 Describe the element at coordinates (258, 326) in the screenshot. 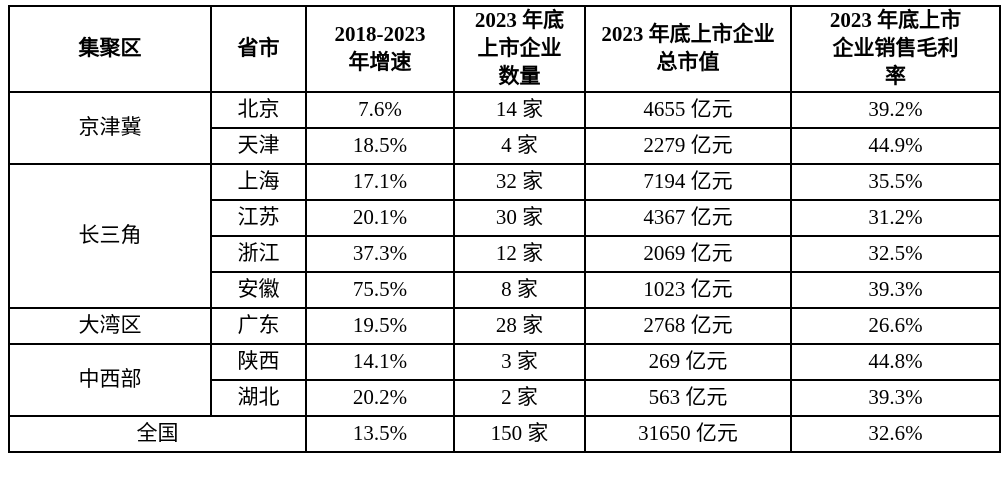

I see `province-cell: 广东` at that location.